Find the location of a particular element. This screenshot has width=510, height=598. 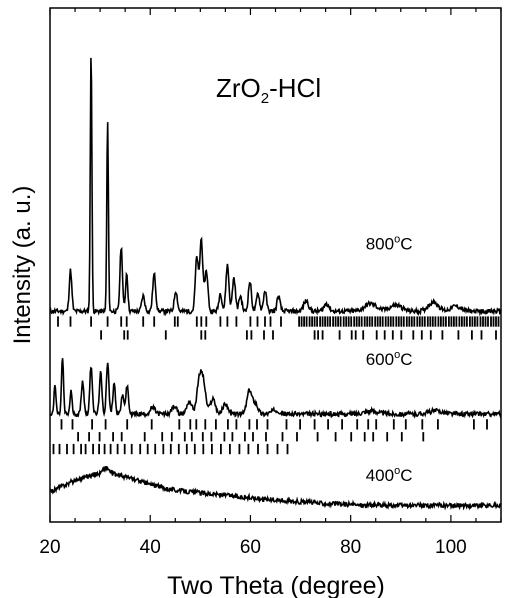

x-axis-label: Two Theta (degree) is located at coordinates (276, 585).